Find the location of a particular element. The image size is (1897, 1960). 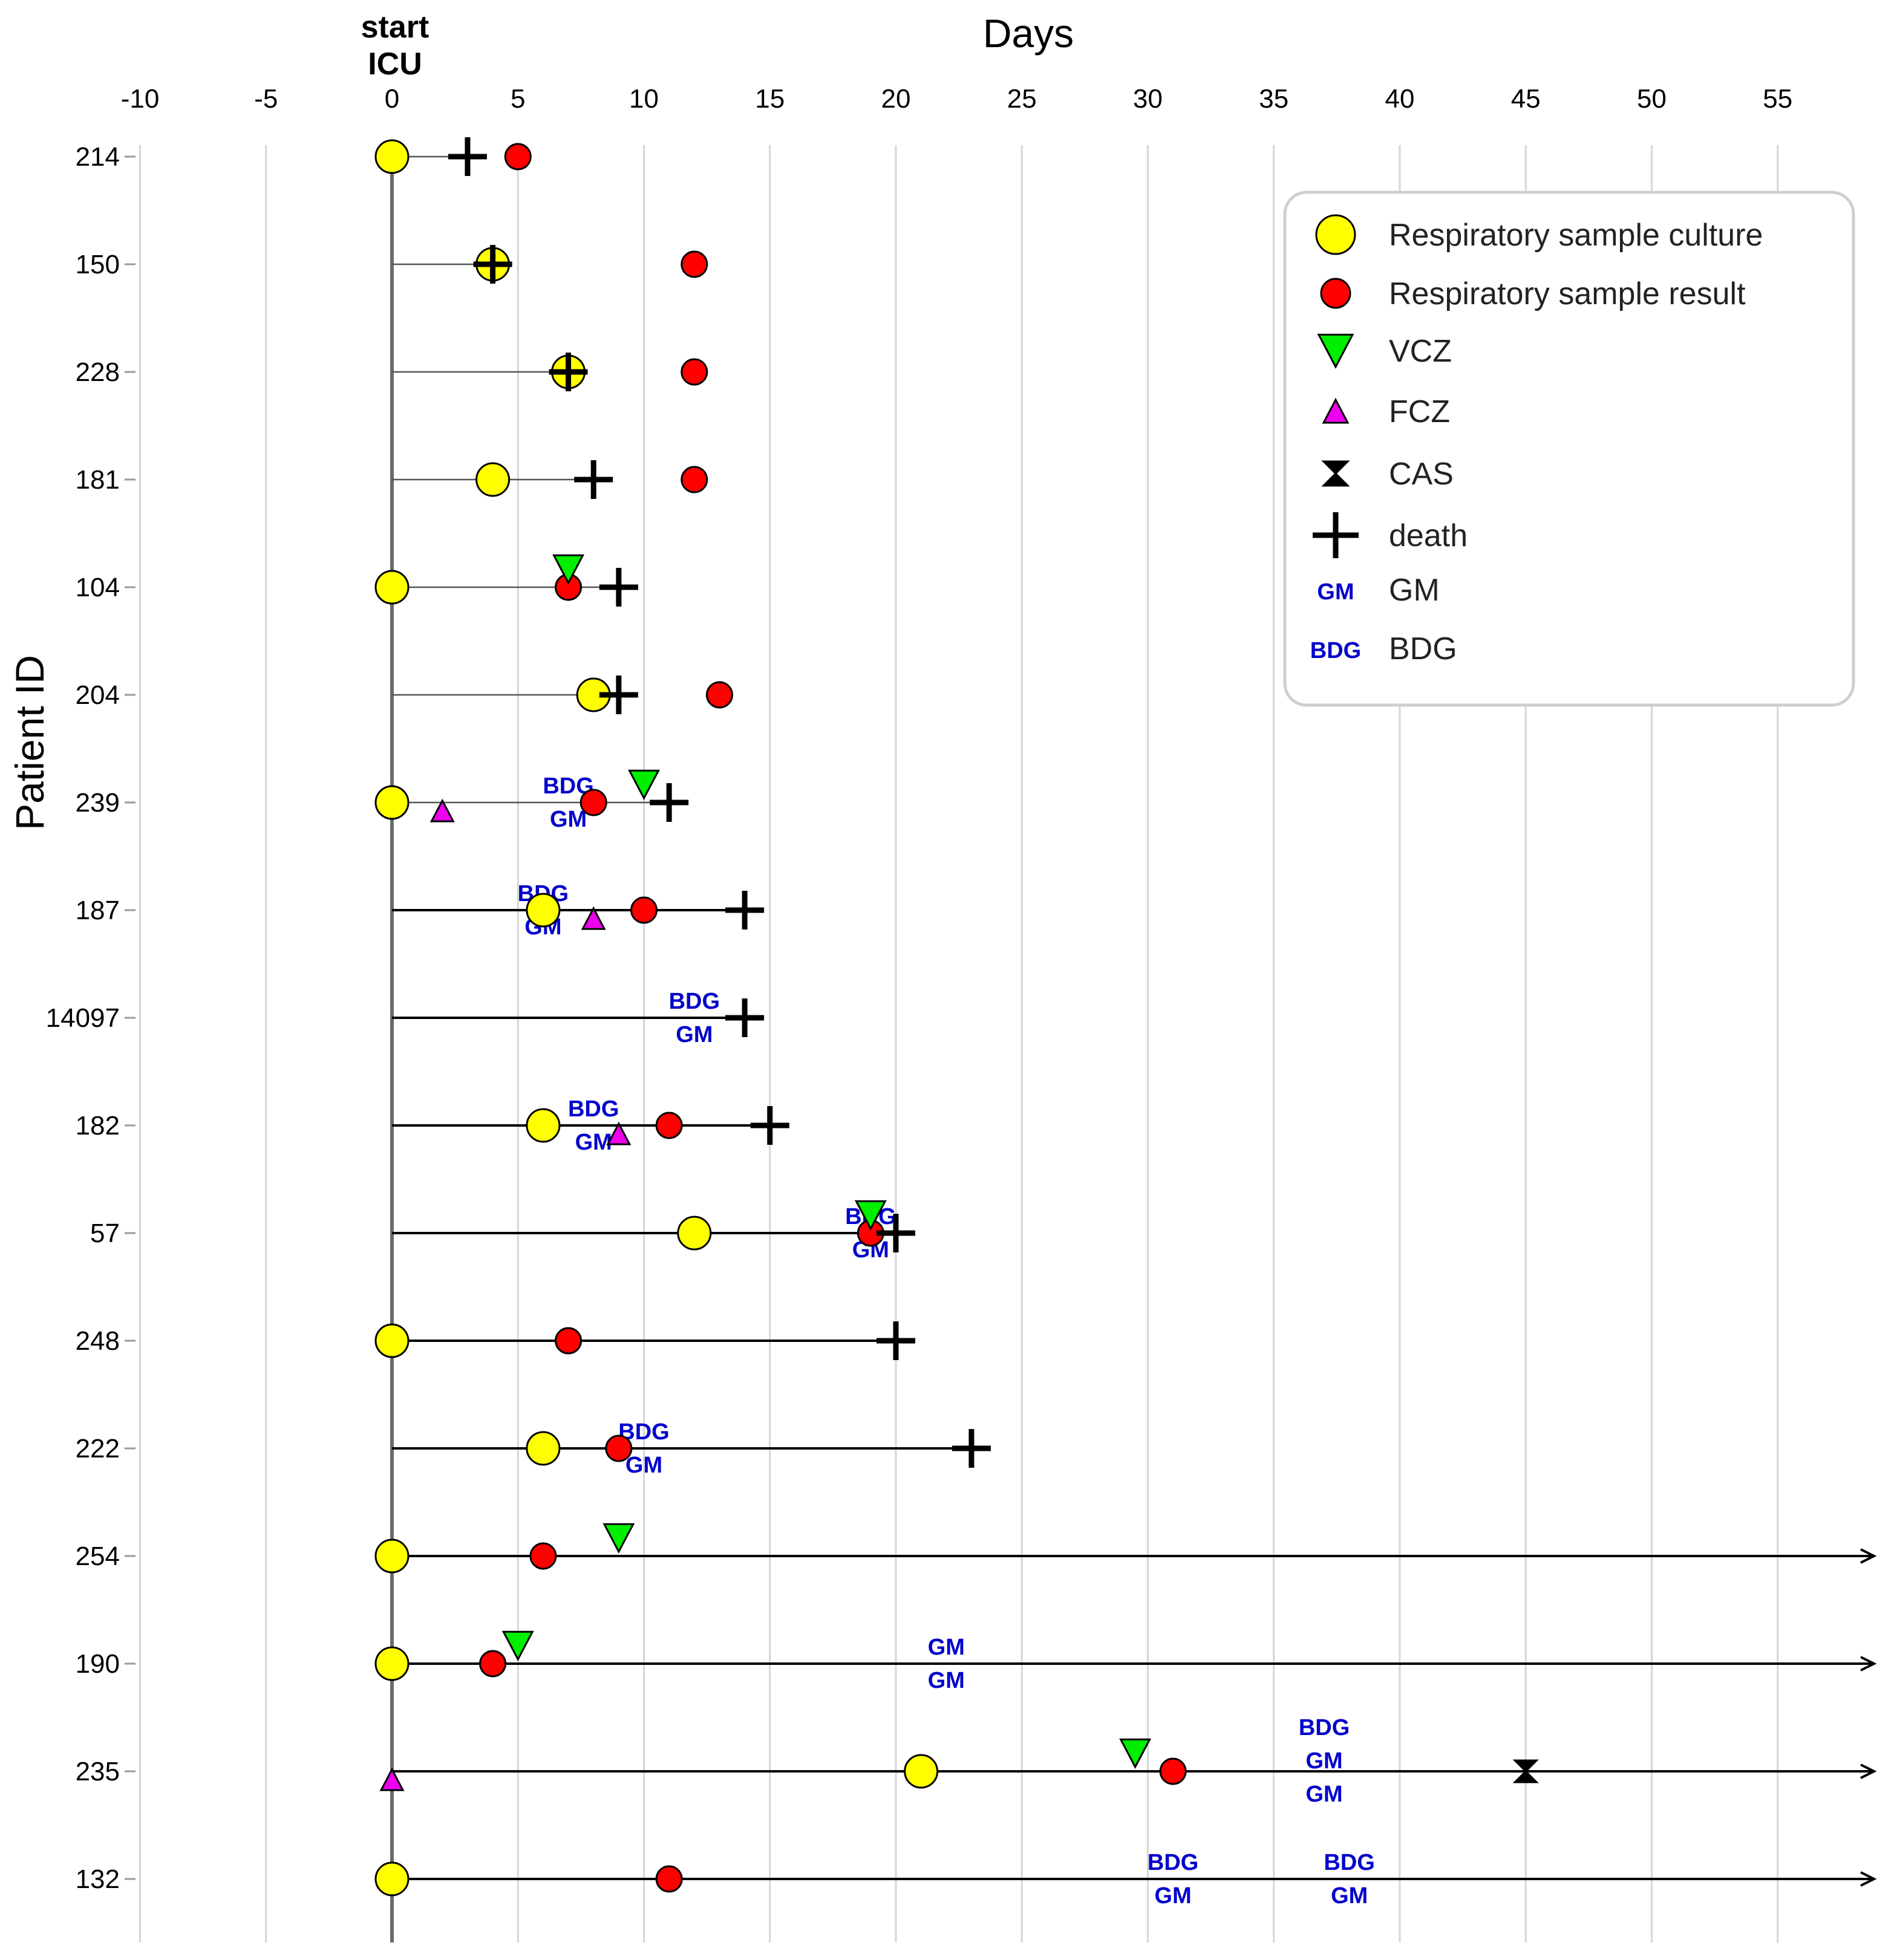

legend-box is located at coordinates (1569, 448).